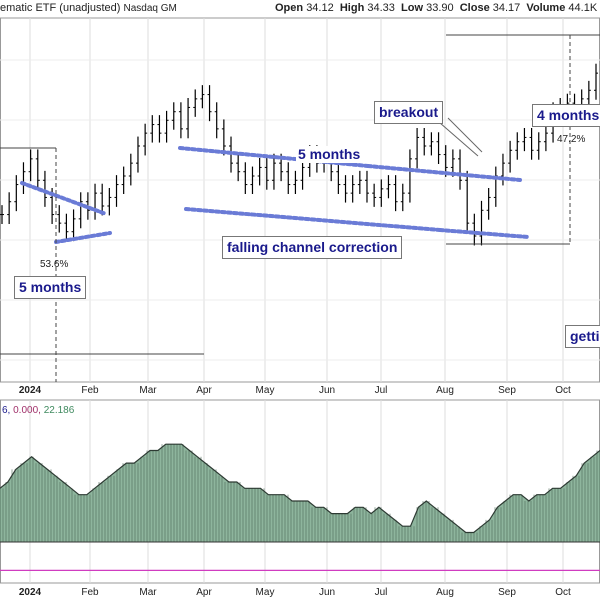  What do you see at coordinates (409, 112) in the screenshot?
I see `annotation-breakout: breakout` at bounding box center [409, 112].